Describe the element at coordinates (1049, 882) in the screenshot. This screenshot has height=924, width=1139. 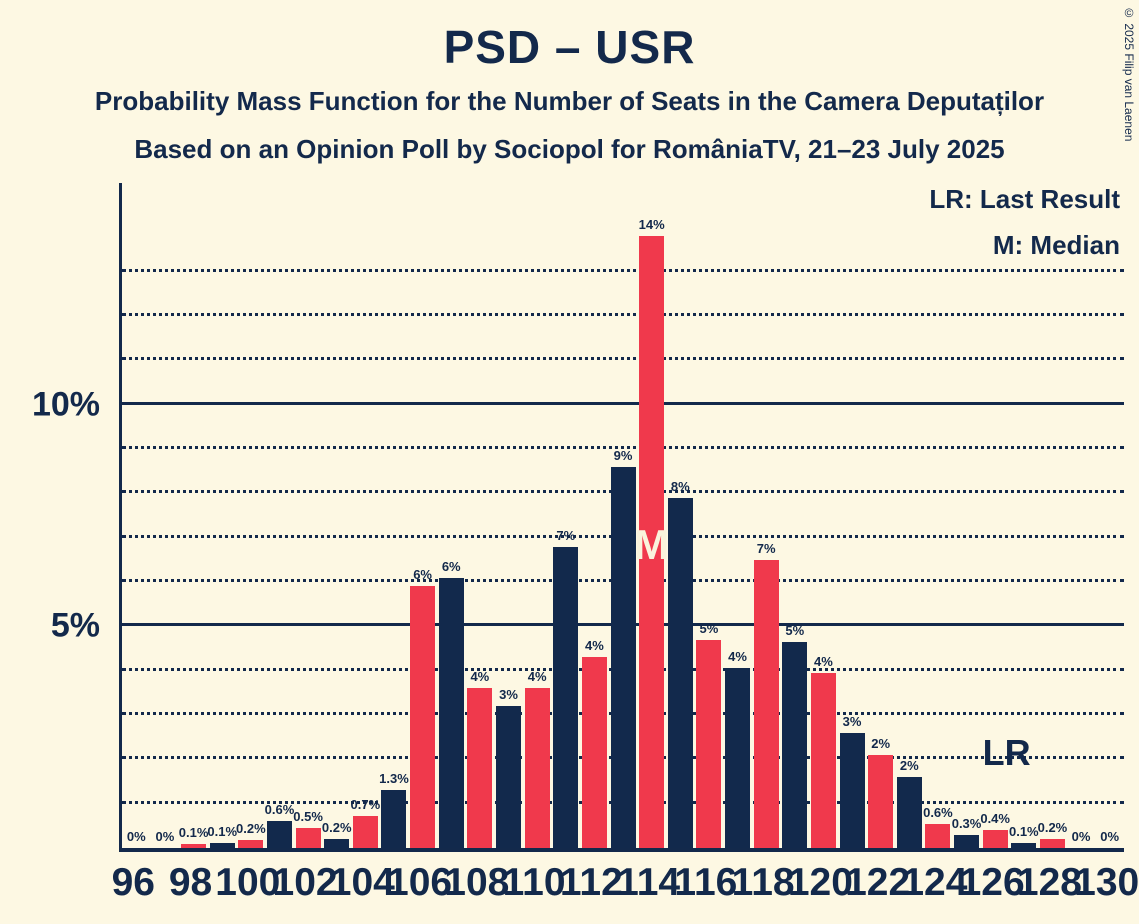
I see `x-axis-tick-128: 128` at that location.